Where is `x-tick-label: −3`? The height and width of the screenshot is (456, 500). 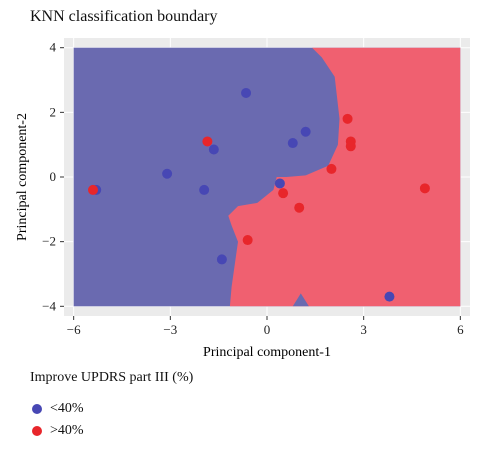 x-tick-label: −3 is located at coordinates (170, 329).